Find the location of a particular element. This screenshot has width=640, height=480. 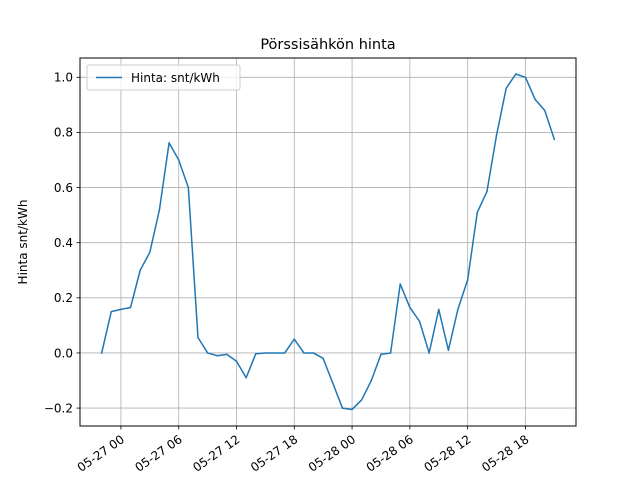

chart-title: Pörssisähkön hinta is located at coordinates (327, 45).